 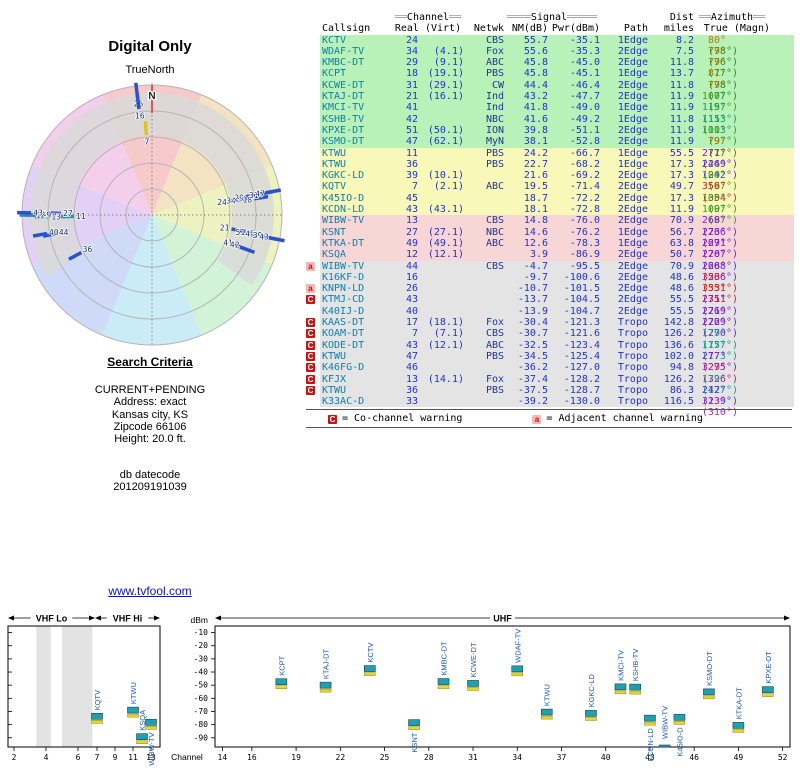 I want to click on network-cell, so click(x=484, y=299).